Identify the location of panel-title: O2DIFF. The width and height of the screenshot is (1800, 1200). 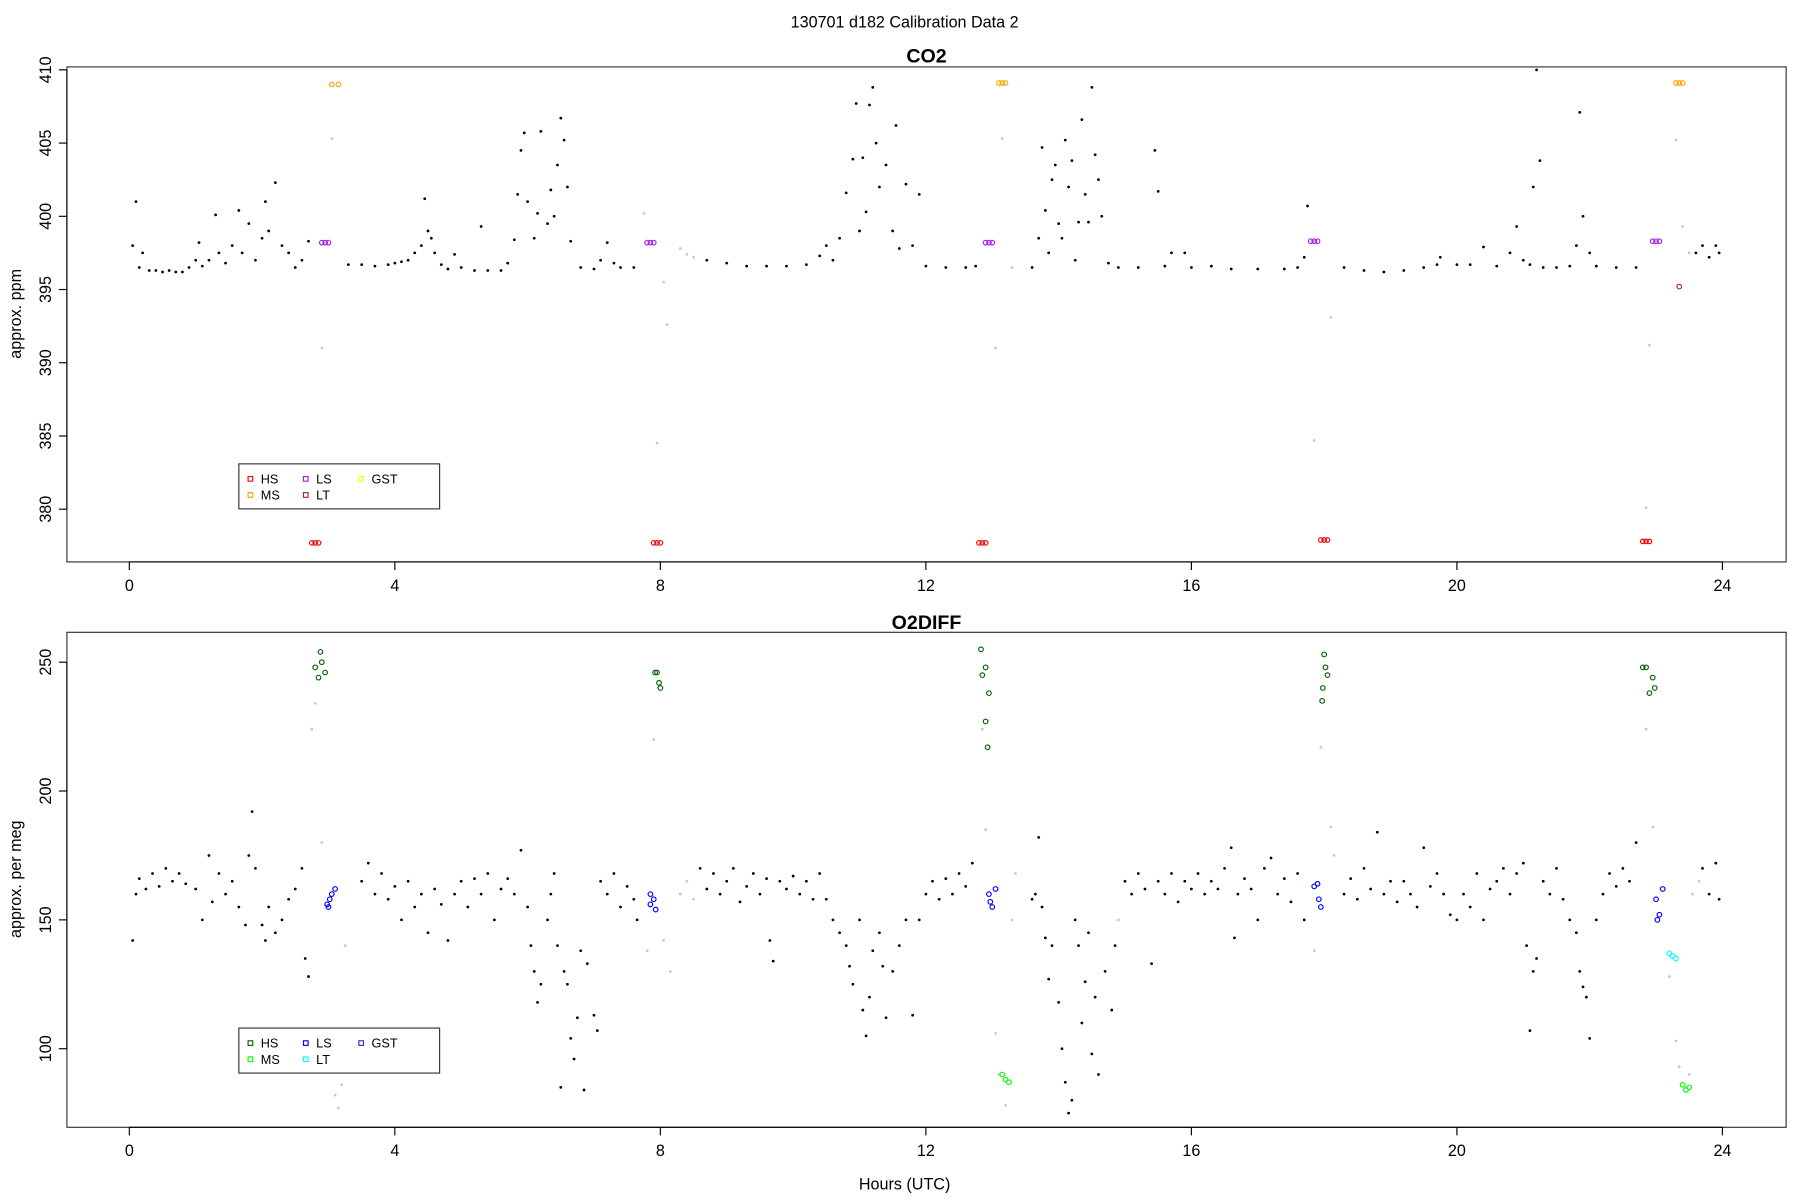
(927, 623).